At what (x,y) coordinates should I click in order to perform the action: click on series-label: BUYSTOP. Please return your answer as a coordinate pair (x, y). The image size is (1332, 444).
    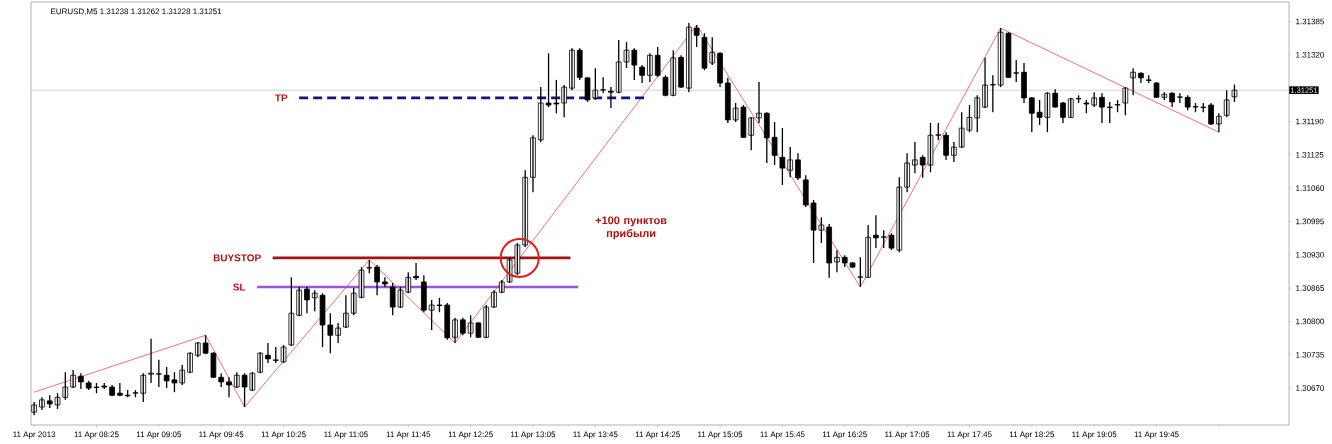
    Looking at the image, I should click on (237, 258).